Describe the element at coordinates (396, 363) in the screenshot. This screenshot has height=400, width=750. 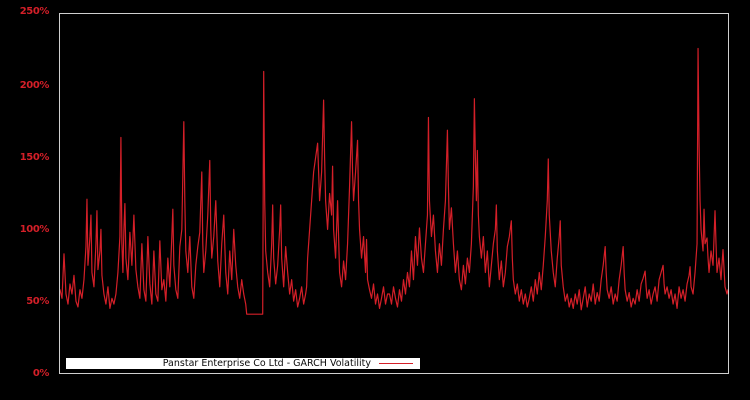
I see `legend-line-swatch` at that location.